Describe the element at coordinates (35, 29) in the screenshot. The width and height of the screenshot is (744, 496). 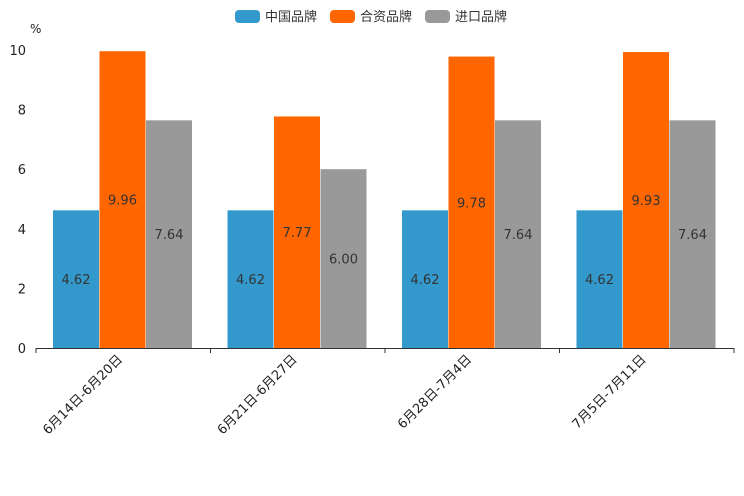
I see `y-axis-unit-label: %` at that location.